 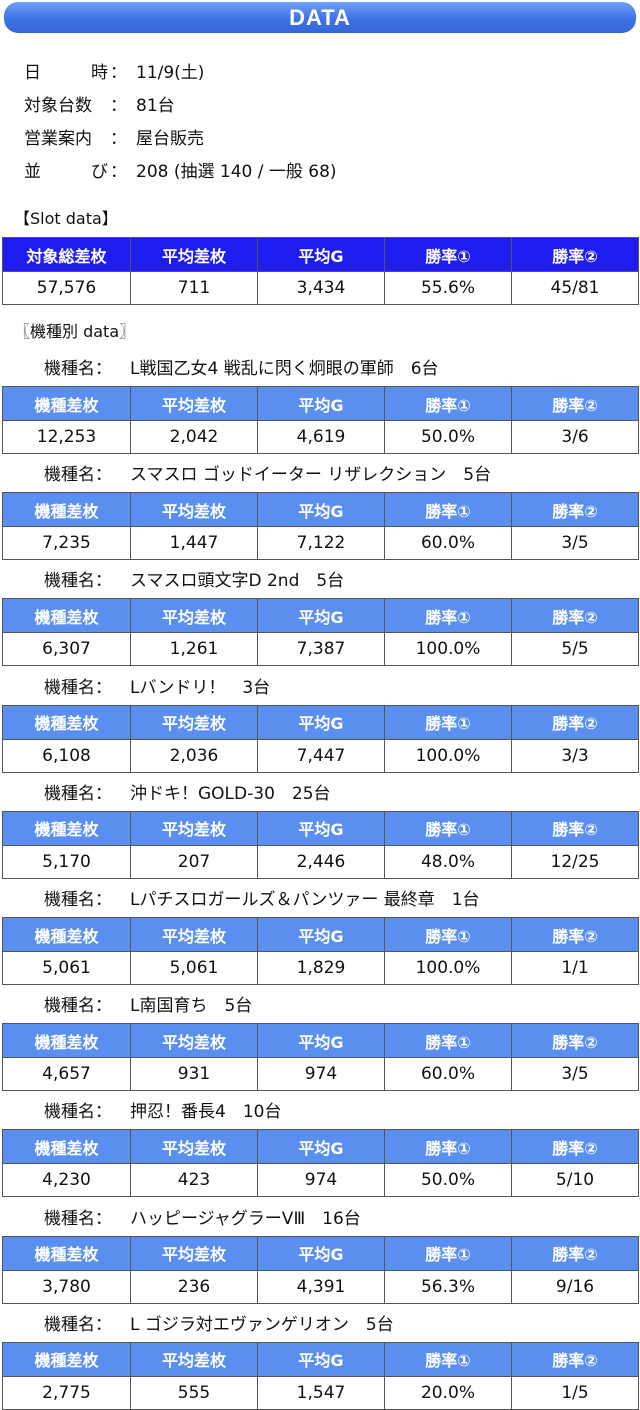 What do you see at coordinates (66, 136) in the screenshot?
I see `info-label: 営業案内` at bounding box center [66, 136].